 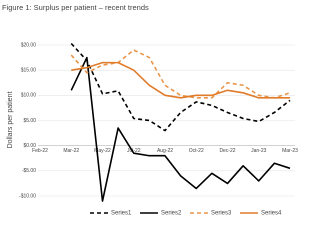 I want to click on y-tick-label: $0.00, so click(x=29, y=146).